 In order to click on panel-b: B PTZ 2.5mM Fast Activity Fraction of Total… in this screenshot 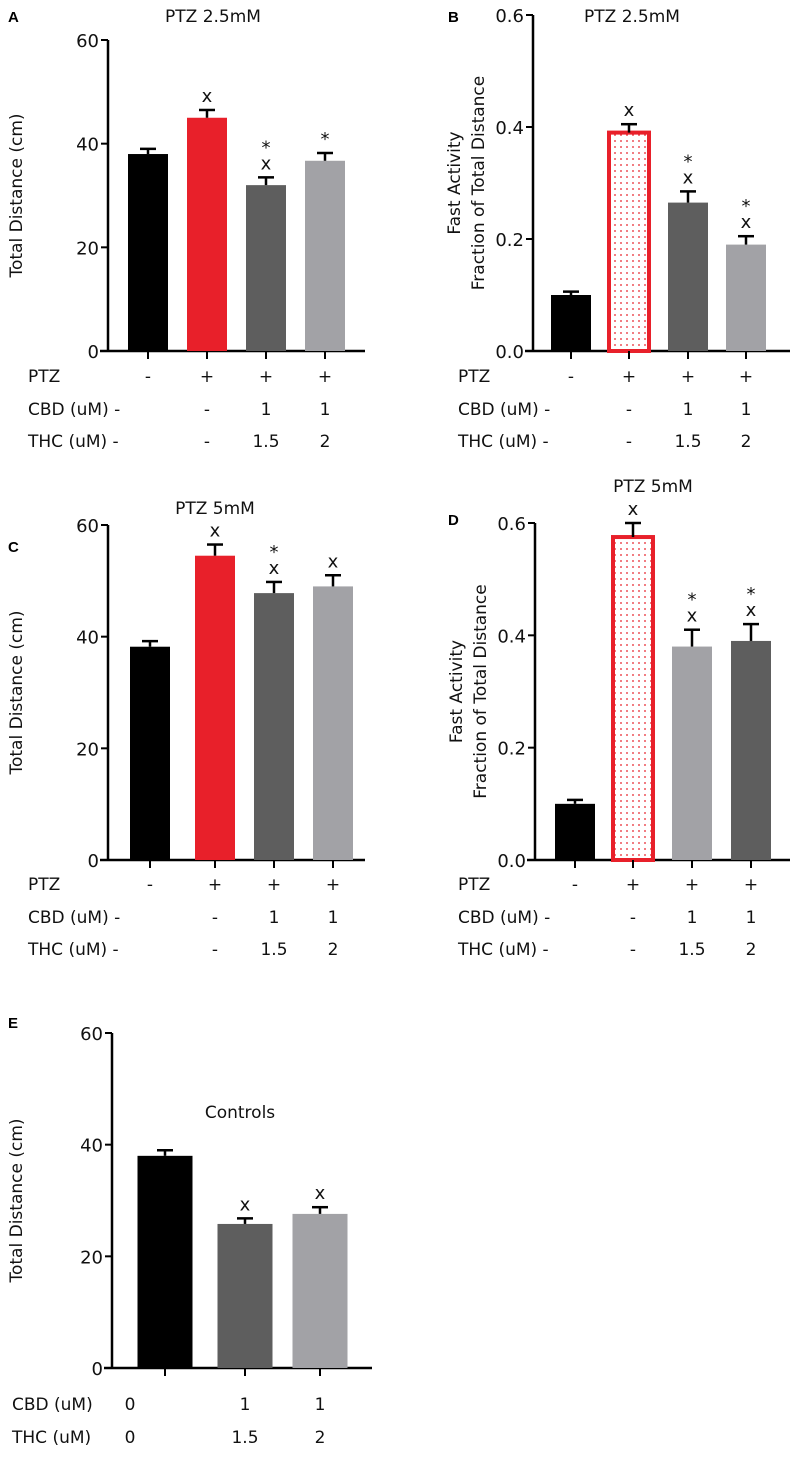, I will do `click(617, 229)`.